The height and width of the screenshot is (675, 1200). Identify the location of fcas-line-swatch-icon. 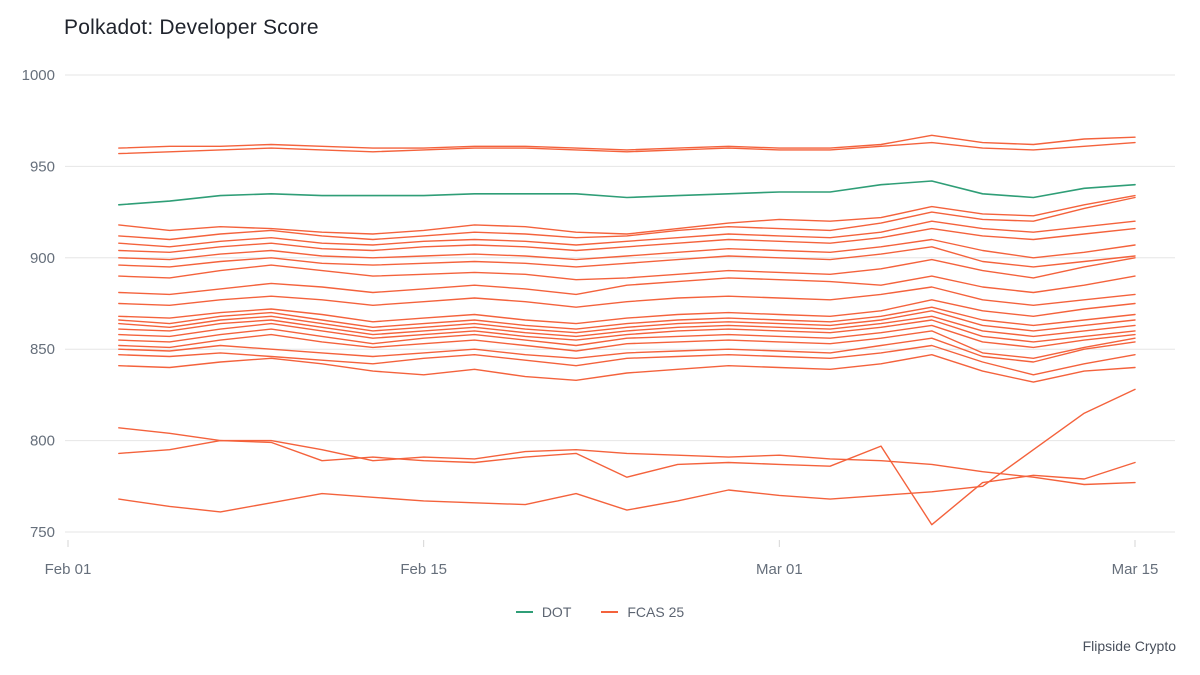
(610, 612).